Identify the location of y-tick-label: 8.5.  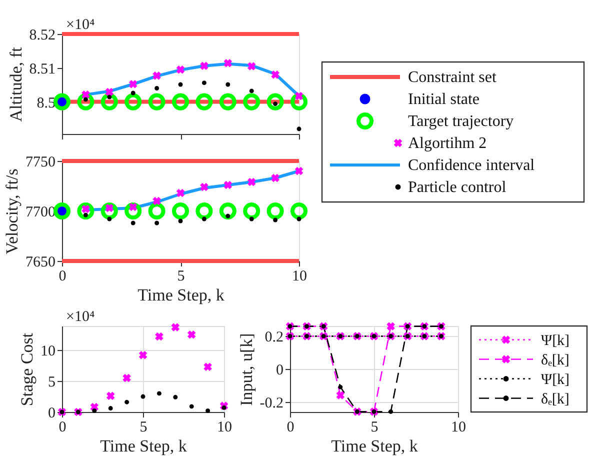
(46, 103).